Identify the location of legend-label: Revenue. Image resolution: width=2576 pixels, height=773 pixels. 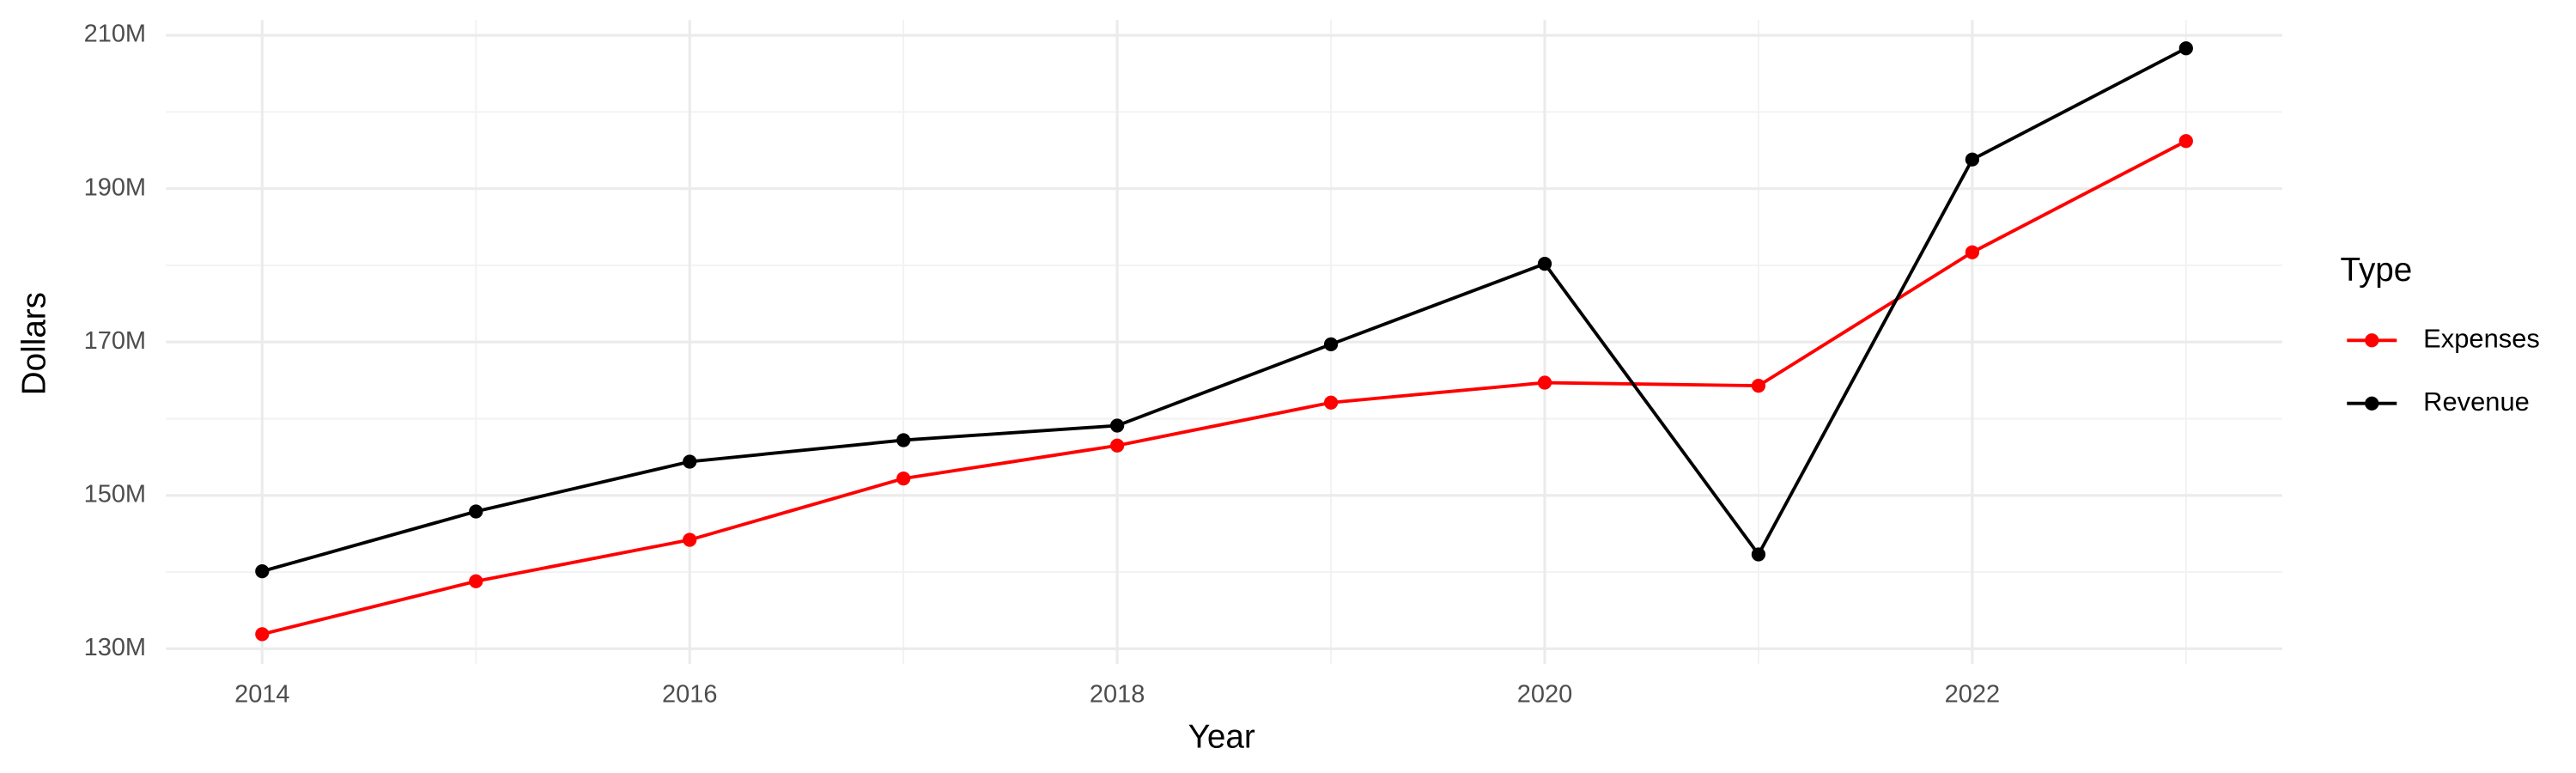
(2477, 401).